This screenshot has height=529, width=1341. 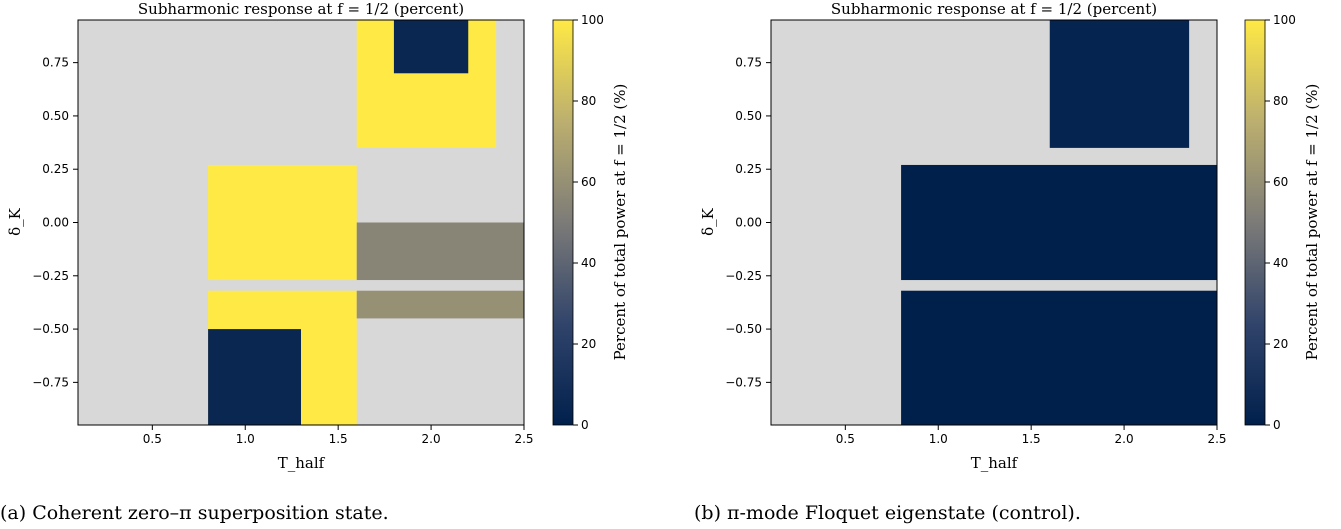 I want to click on panel-b-ylabel: δ_K, so click(x=708, y=221).